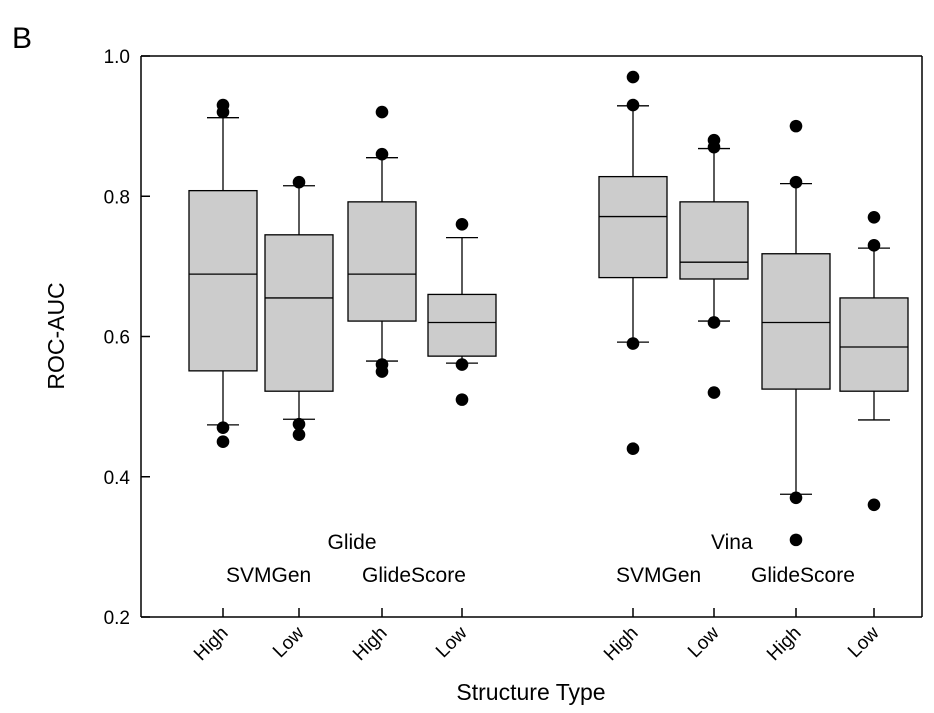 The width and height of the screenshot is (934, 713). Describe the element at coordinates (117, 618) in the screenshot. I see `y-tick-label: 0.2` at that location.